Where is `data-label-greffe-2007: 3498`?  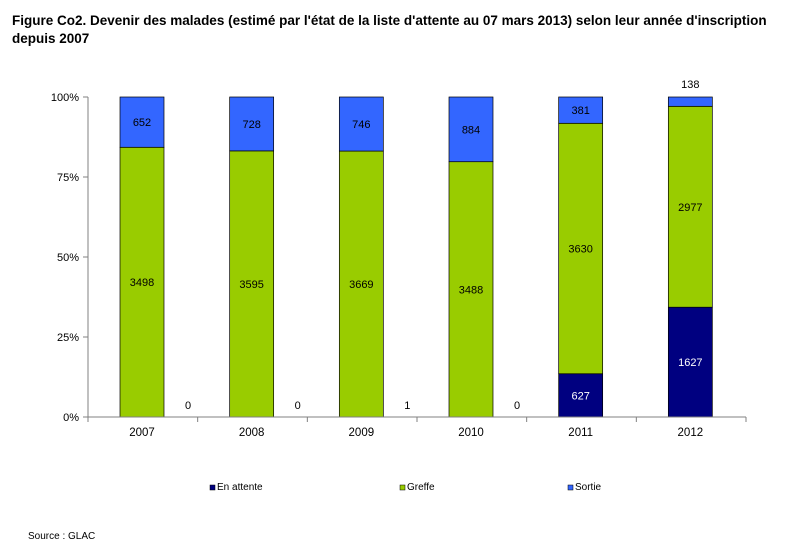 data-label-greffe-2007: 3498 is located at coordinates (142, 283).